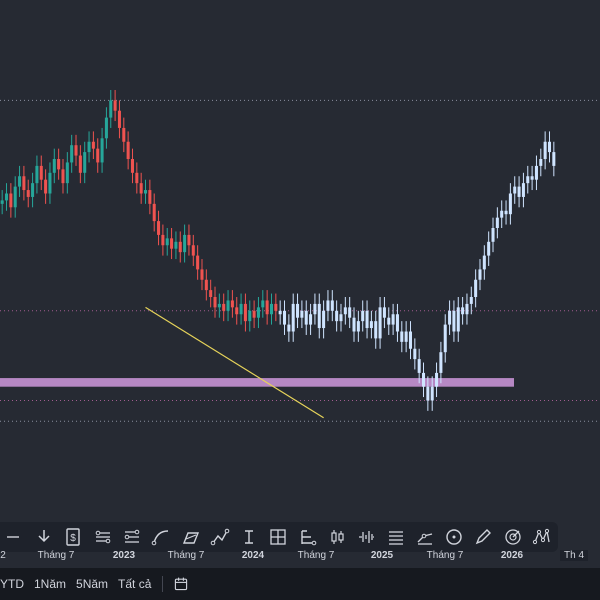 The image size is (600, 600). Describe the element at coordinates (14, 537) in the screenshot. I see `date-range-tool` at that location.